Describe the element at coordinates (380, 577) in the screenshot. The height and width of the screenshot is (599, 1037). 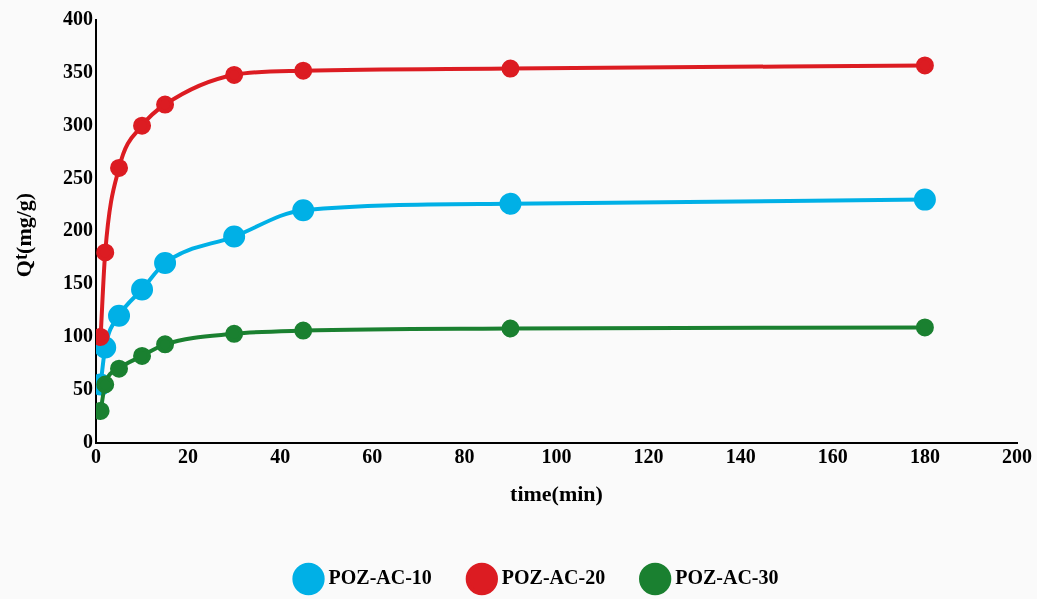
I see `legend-label: POZ-AC-10` at that location.